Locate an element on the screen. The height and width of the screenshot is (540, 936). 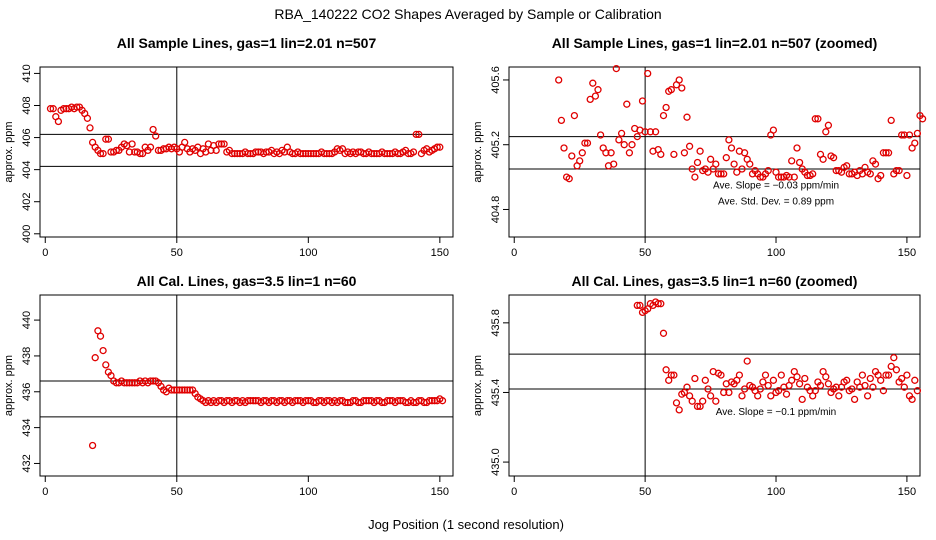
x-tick-label: 100 is located at coordinates (776, 492).